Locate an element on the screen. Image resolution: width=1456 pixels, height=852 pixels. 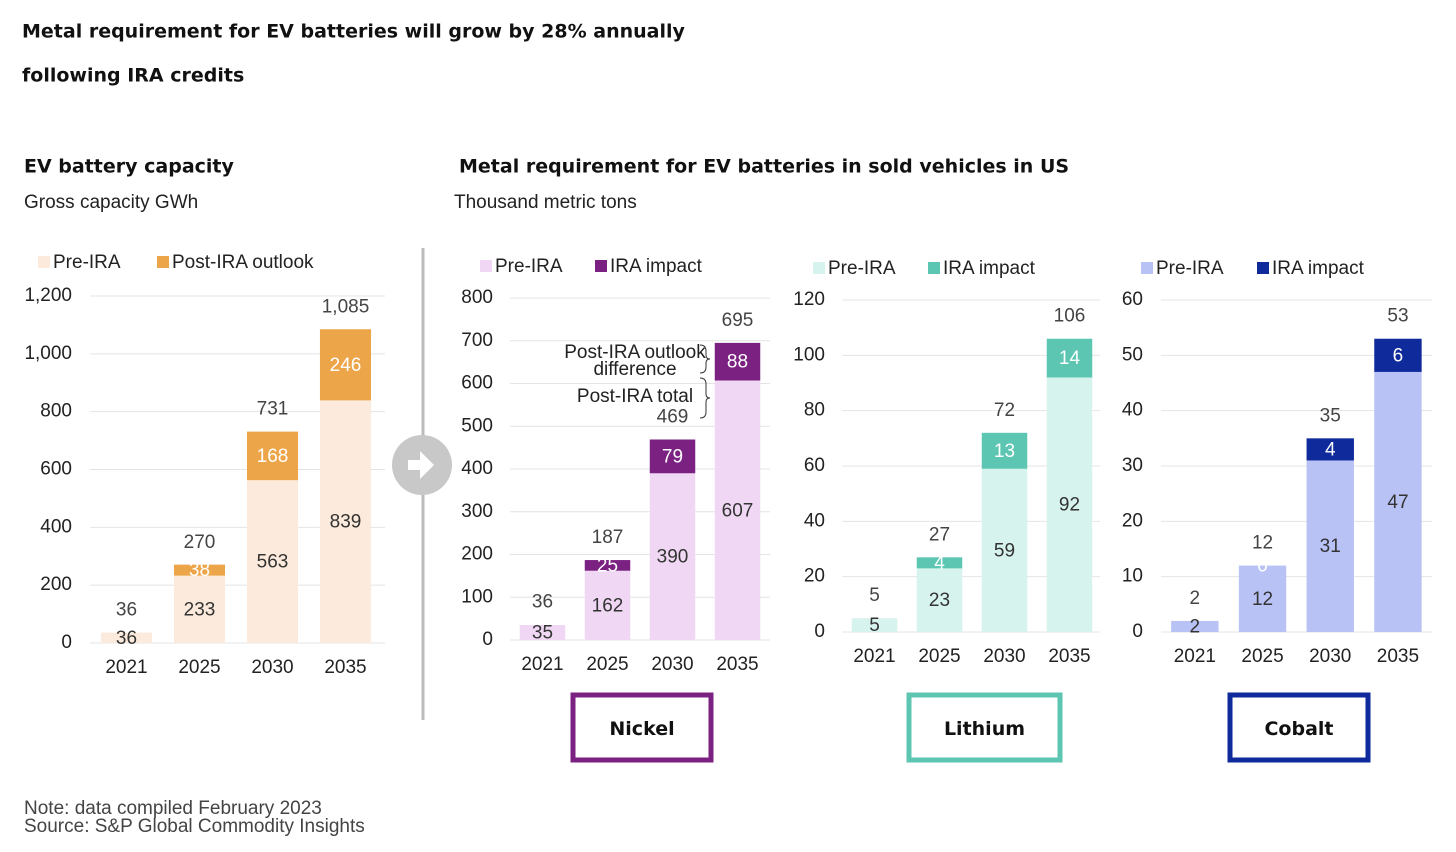
bar-label: 47 is located at coordinates (1397, 502).